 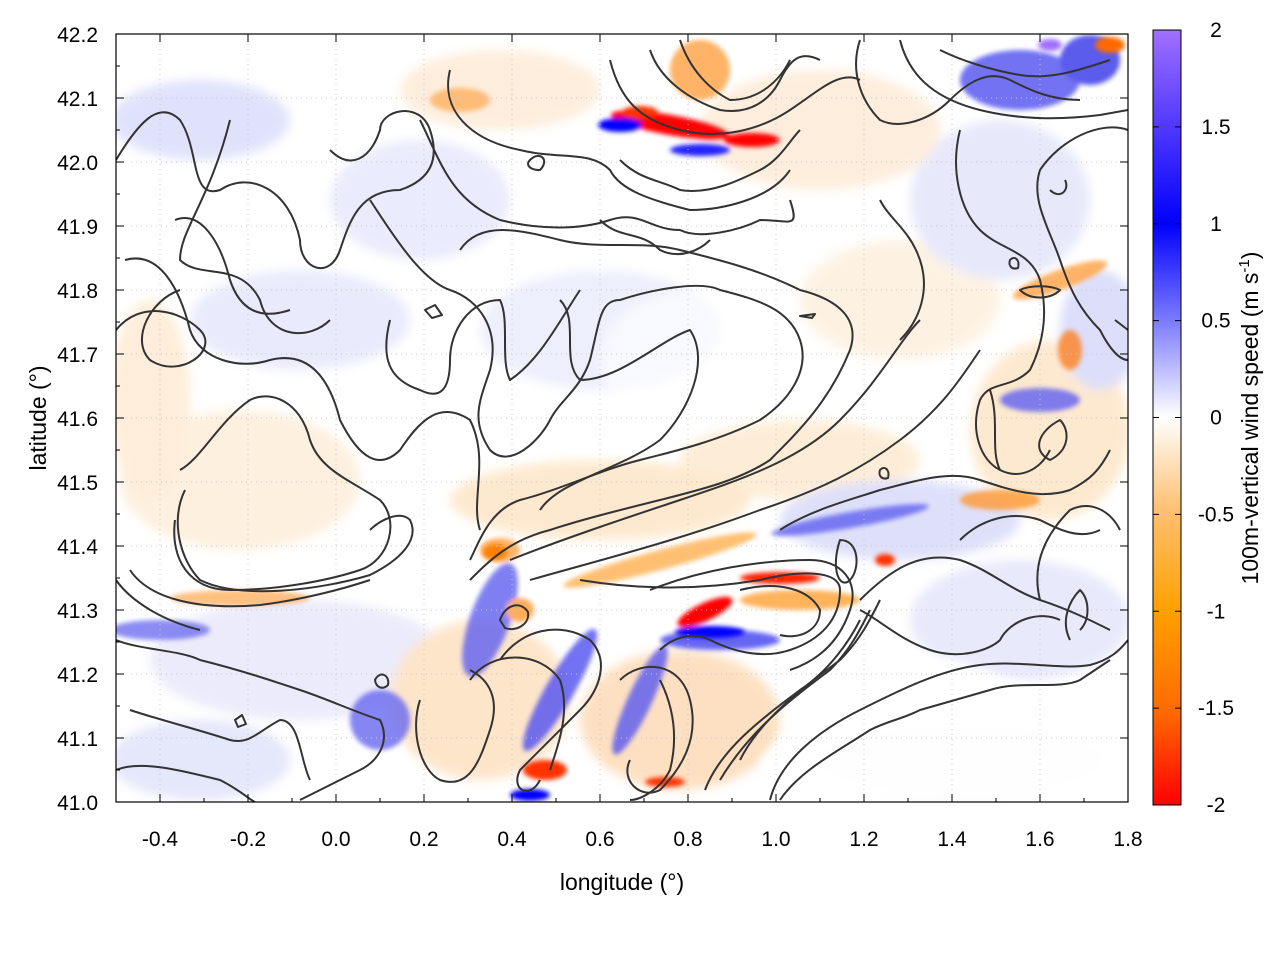 What do you see at coordinates (1244, 265) in the screenshot?
I see `colorbar-title-superscript: -1` at bounding box center [1244, 265].